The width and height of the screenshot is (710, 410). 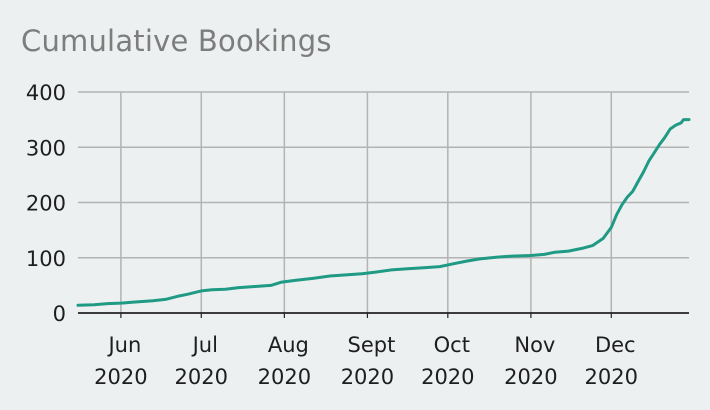 What do you see at coordinates (372, 345) in the screenshot?
I see `x-tick-label-month: Sept` at bounding box center [372, 345].